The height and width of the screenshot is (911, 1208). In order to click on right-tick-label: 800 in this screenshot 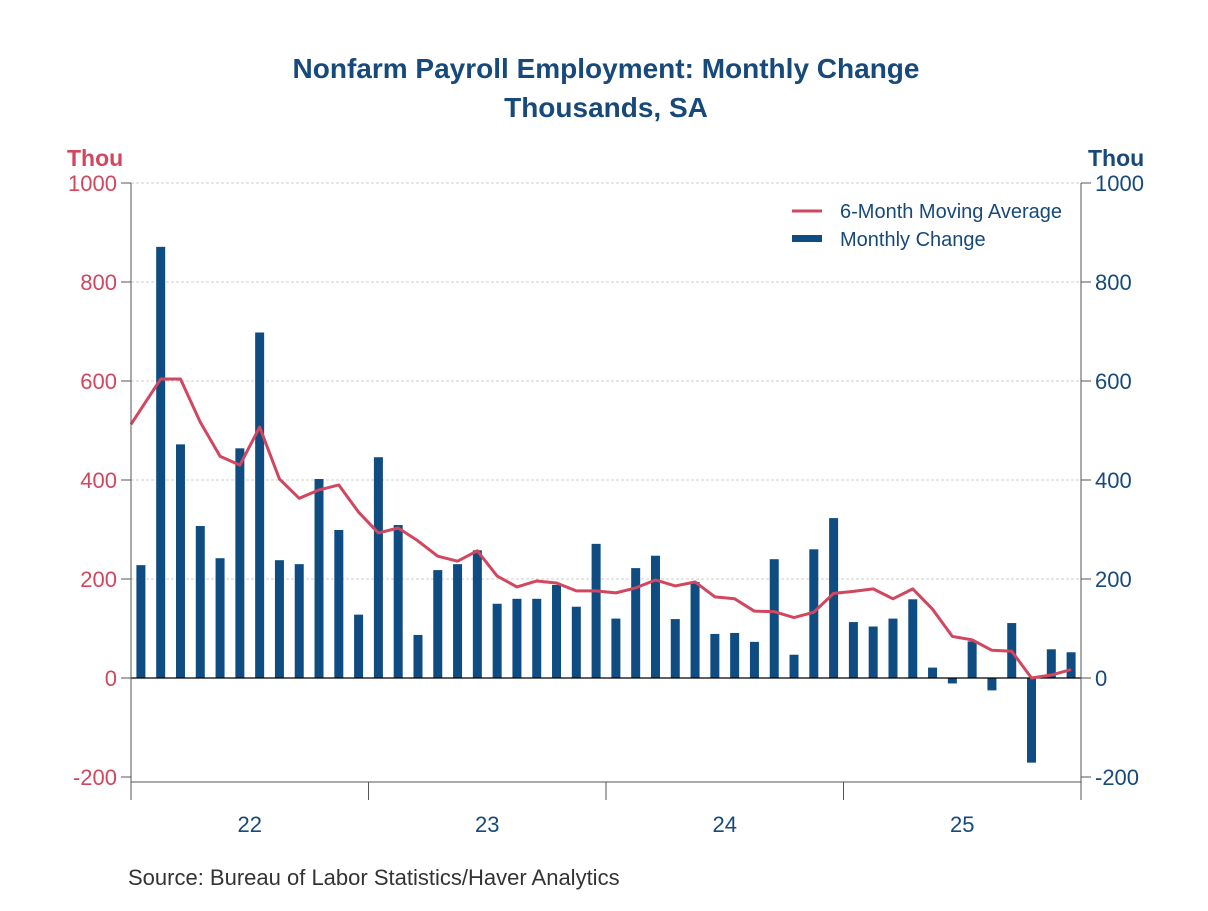, I will do `click(1113, 282)`.